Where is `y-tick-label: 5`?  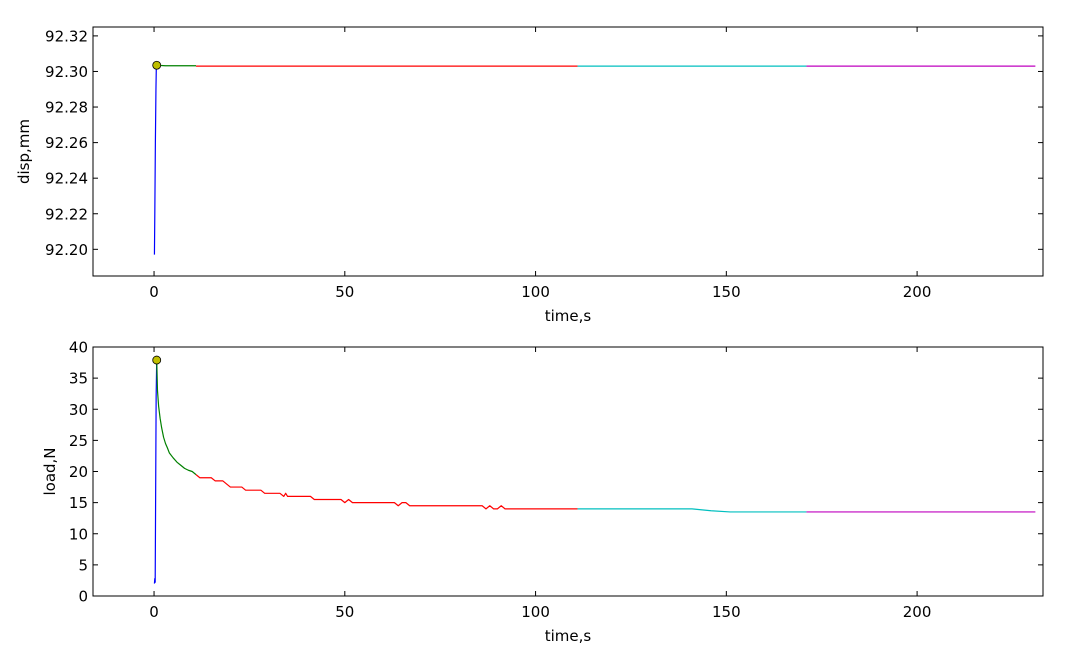 y-tick-label: 5 is located at coordinates (83, 565).